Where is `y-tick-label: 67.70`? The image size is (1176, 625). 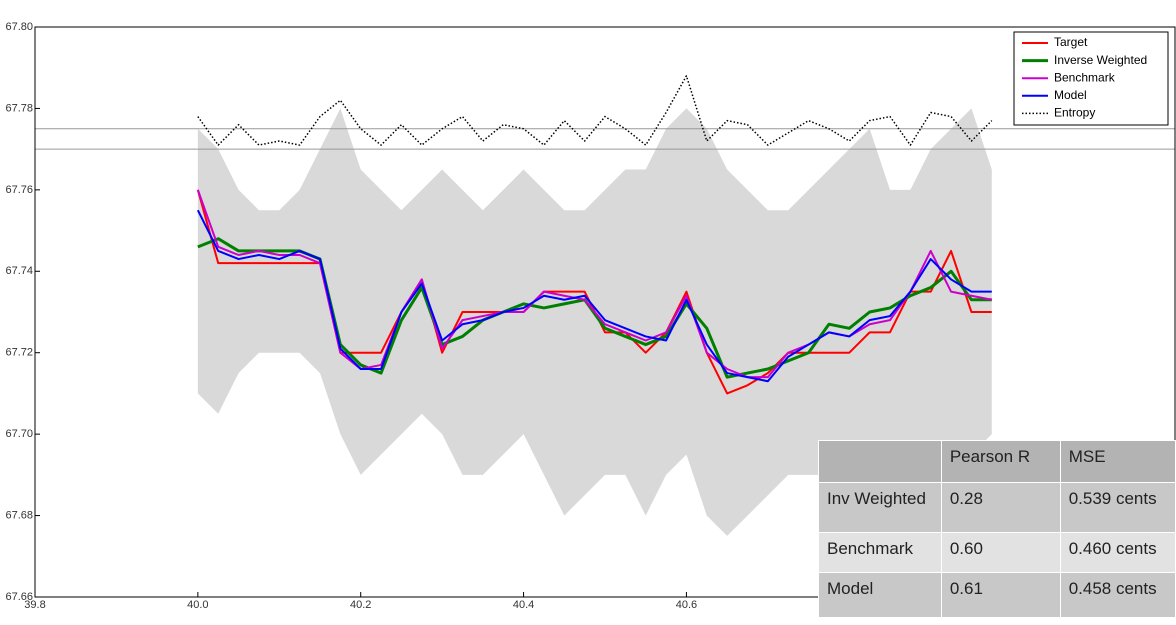
y-tick-label: 67.70 is located at coordinates (19, 434).